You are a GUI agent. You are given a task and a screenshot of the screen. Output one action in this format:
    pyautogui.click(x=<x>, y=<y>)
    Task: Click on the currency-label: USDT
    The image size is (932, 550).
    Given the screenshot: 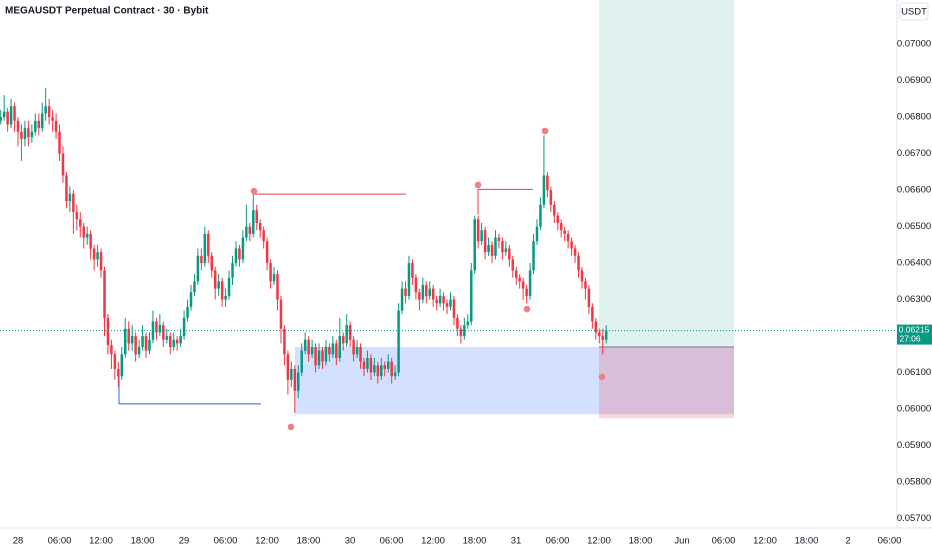 What is the action you would take?
    pyautogui.click(x=914, y=12)
    